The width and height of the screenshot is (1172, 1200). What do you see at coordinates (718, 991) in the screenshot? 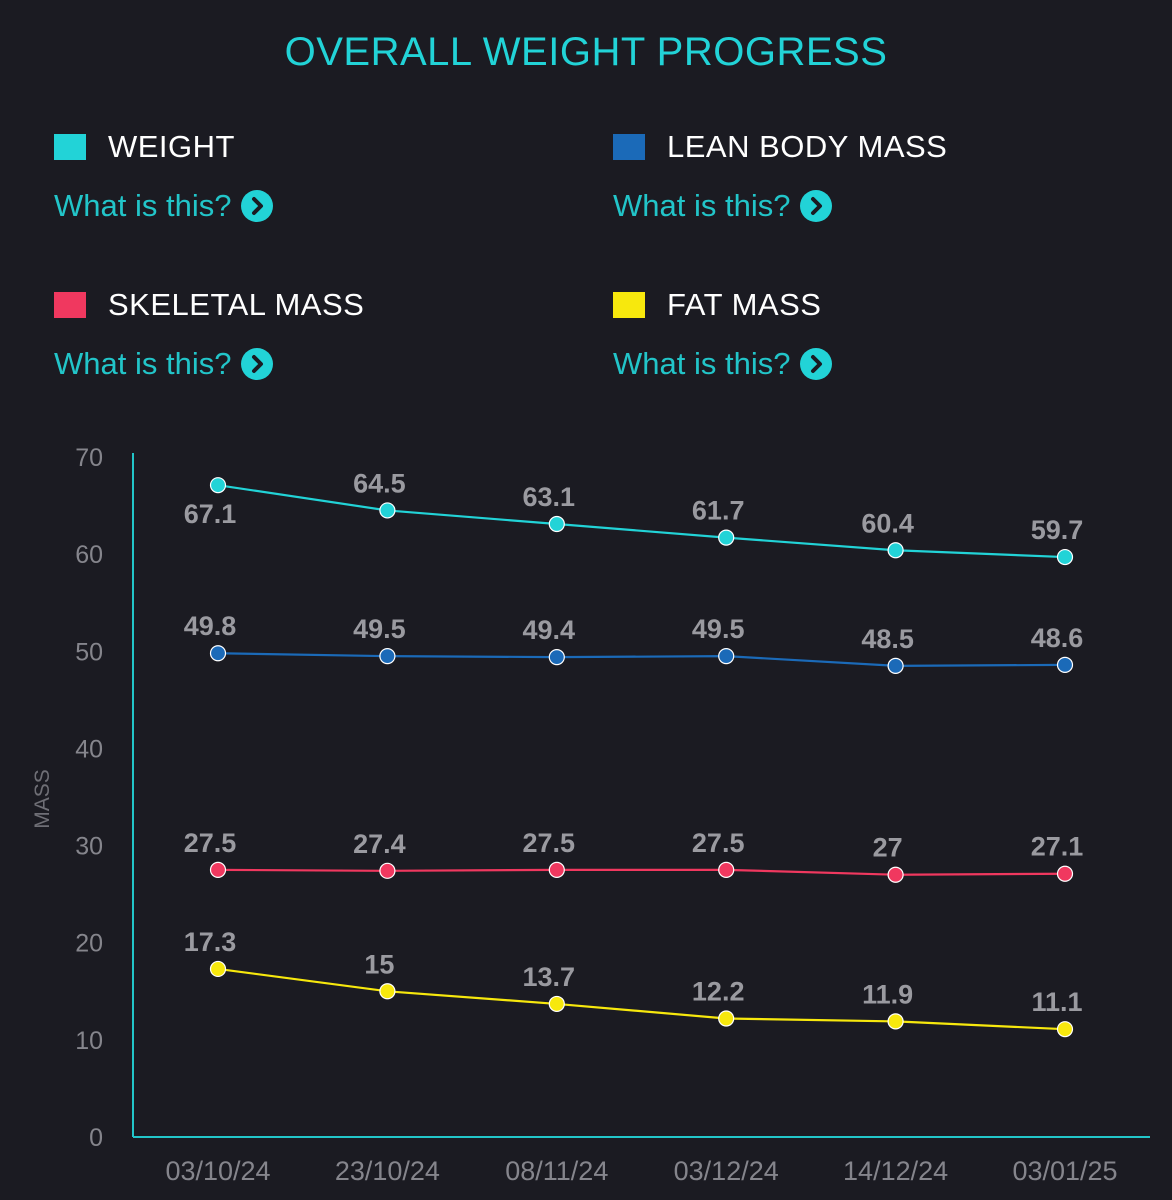
I see `data-label: 12.2` at bounding box center [718, 991].